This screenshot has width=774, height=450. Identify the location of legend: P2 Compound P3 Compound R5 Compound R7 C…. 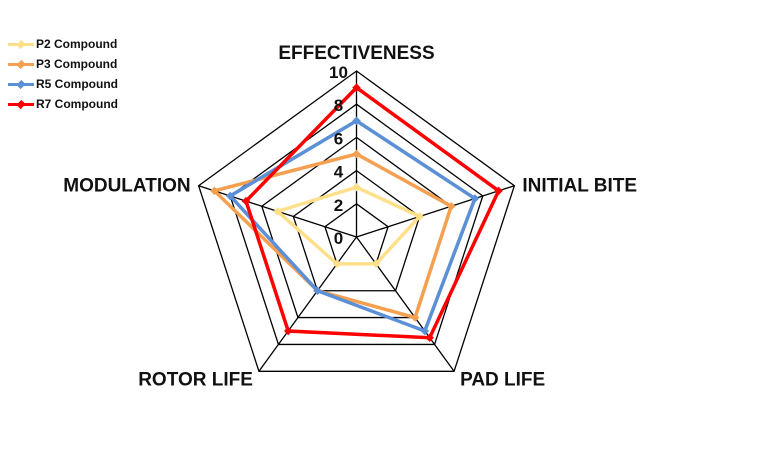
(63, 74).